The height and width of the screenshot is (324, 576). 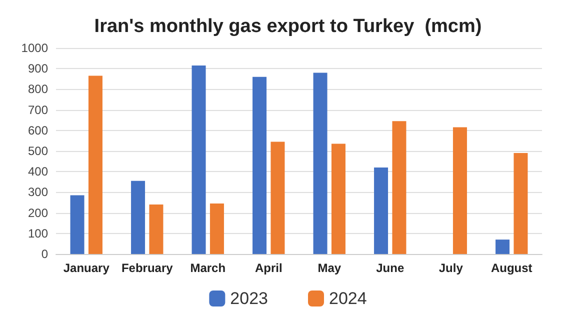 I want to click on x-tick-label: August, so click(x=511, y=268).